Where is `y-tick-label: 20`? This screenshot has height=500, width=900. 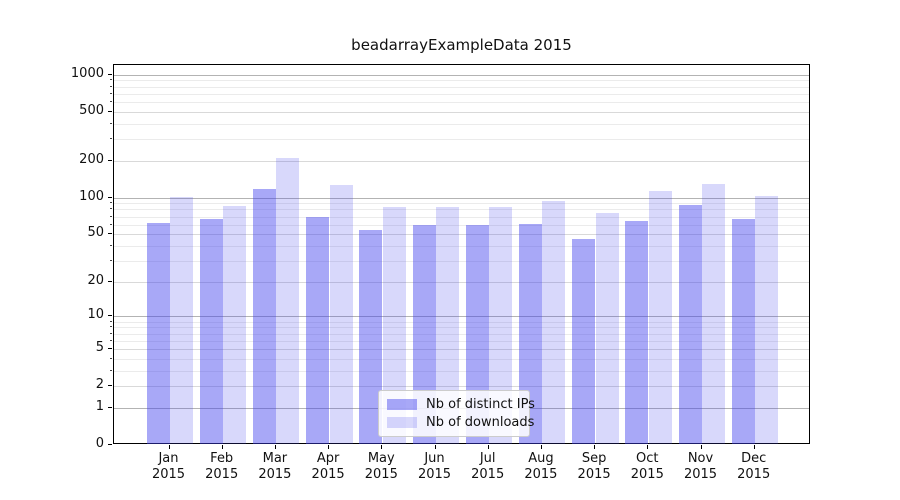
y-tick-label: 20 is located at coordinates (95, 280).